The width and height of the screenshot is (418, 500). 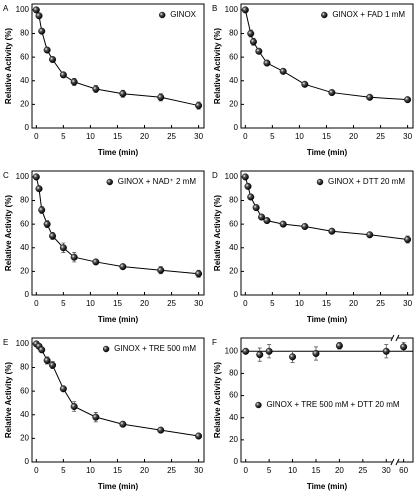 What do you see at coordinates (215, 175) in the screenshot?
I see `panel-label: D` at bounding box center [215, 175].